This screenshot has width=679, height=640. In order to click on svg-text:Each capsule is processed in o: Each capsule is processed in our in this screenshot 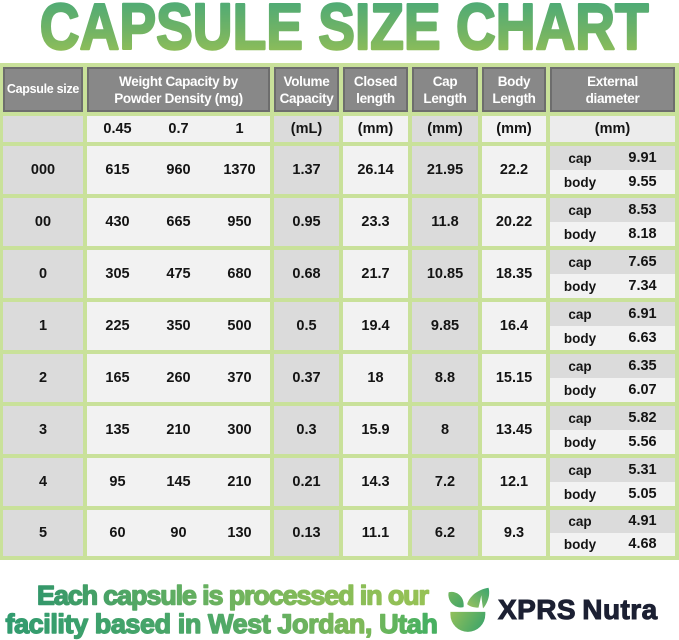, I will do `click(233, 595)`.